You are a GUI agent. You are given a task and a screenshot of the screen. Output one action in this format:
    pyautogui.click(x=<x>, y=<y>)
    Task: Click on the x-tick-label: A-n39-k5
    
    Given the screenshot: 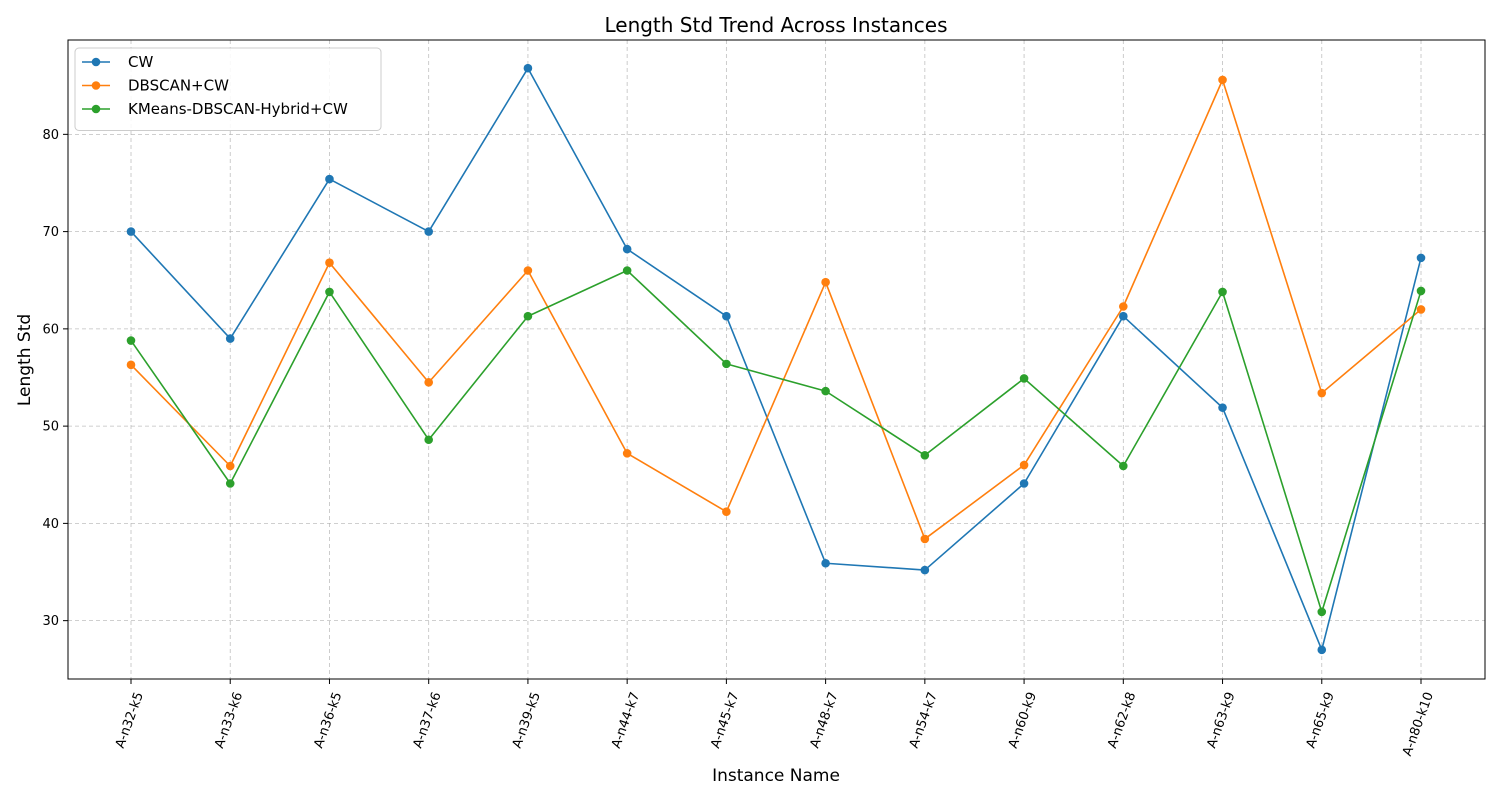 What is the action you would take?
    pyautogui.click(x=527, y=720)
    